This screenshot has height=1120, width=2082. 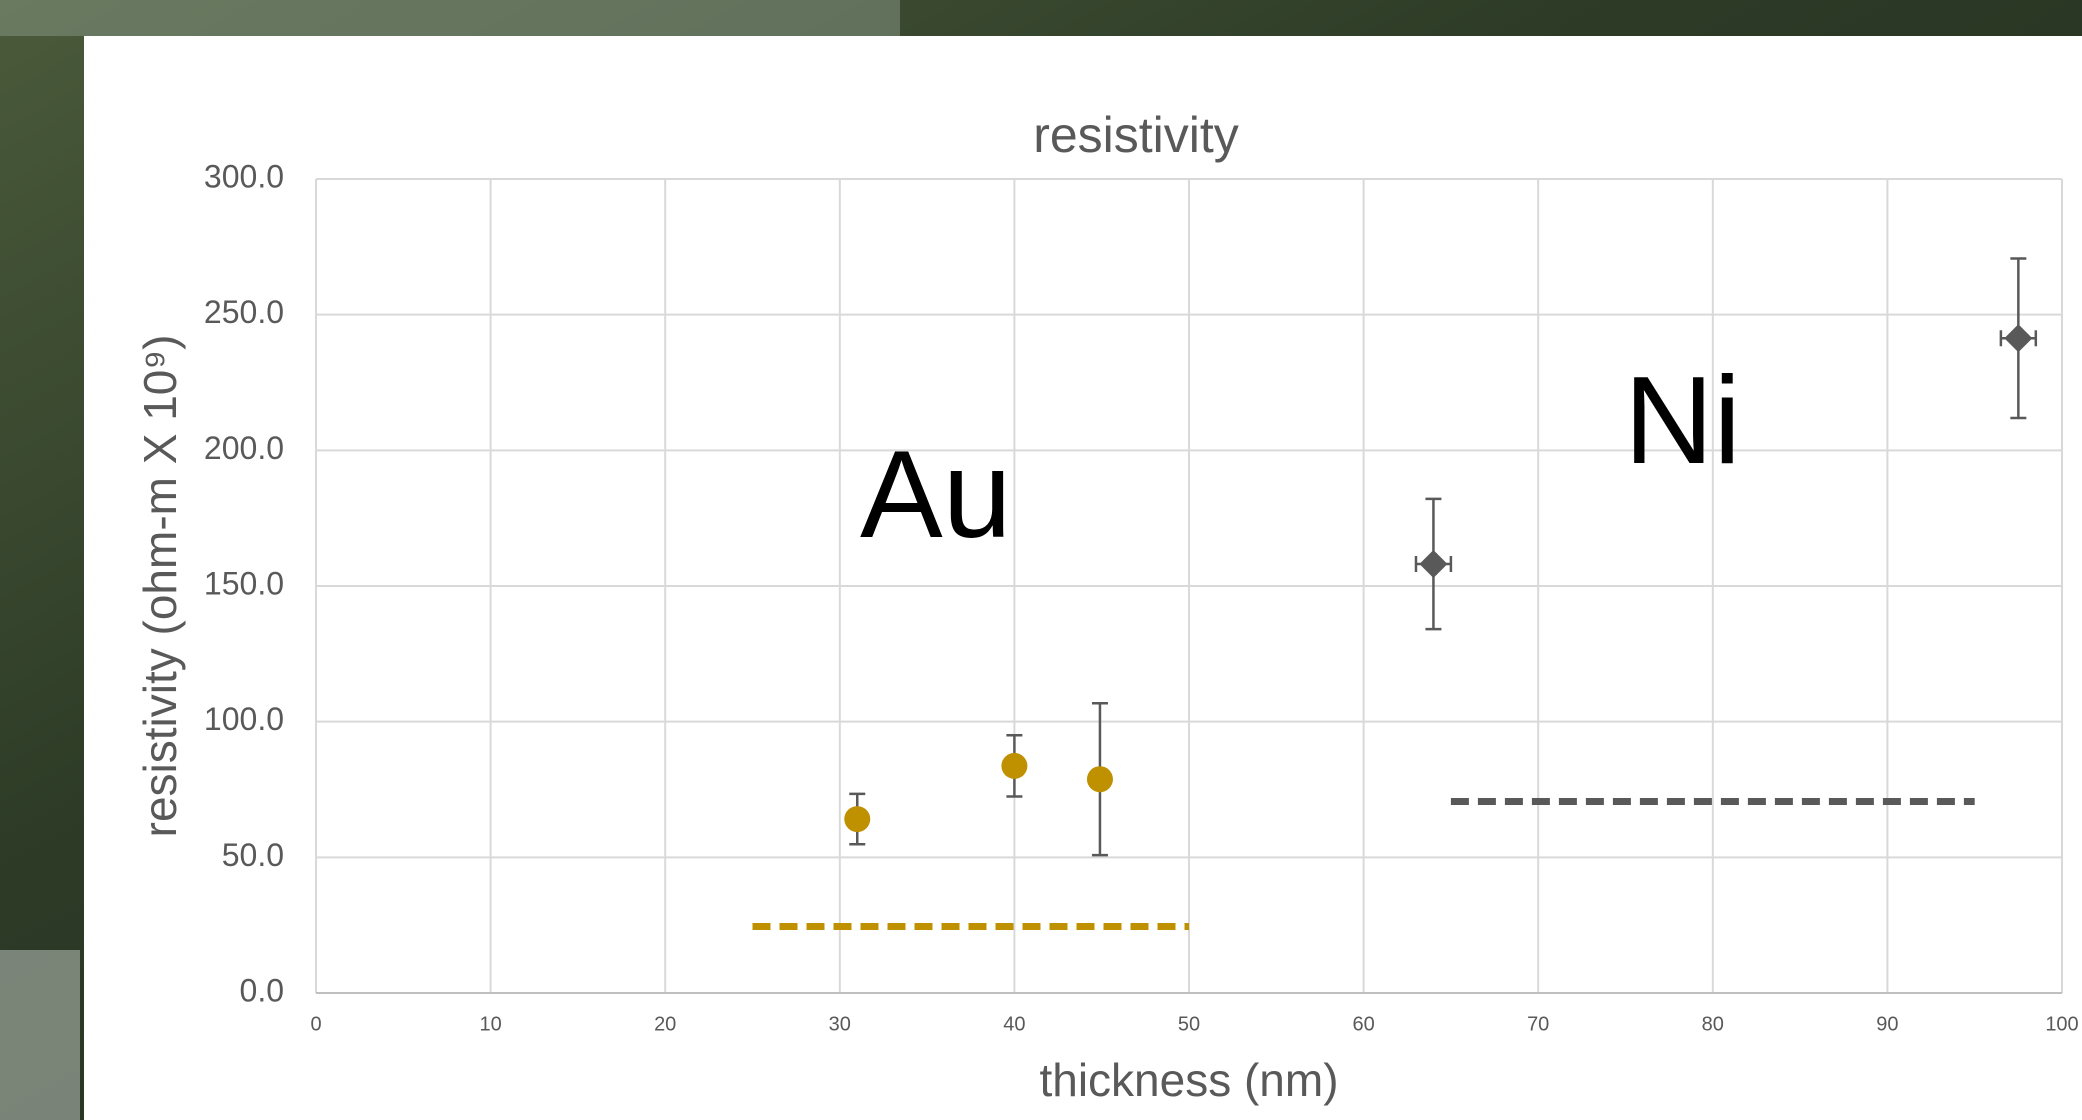 What do you see at coordinates (840, 1025) in the screenshot?
I see `x-tick-label: 30` at bounding box center [840, 1025].